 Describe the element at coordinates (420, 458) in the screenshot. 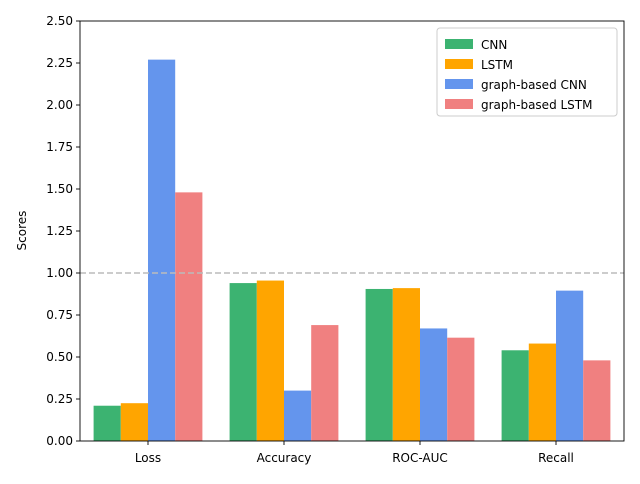

I see `x-tick-label: ROC-AUC` at that location.